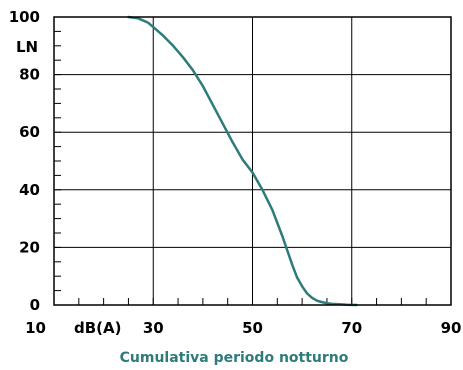 The height and width of the screenshot is (370, 463). Describe the element at coordinates (24, 17) in the screenshot. I see `y-tick-label: 100` at that location.